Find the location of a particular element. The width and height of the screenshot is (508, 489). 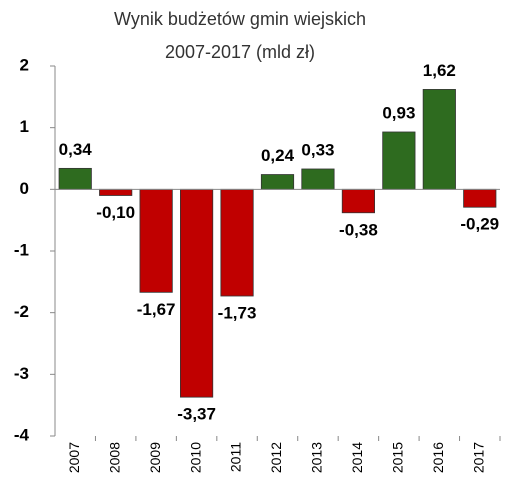

value-label: -1,67 is located at coordinates (156, 309).